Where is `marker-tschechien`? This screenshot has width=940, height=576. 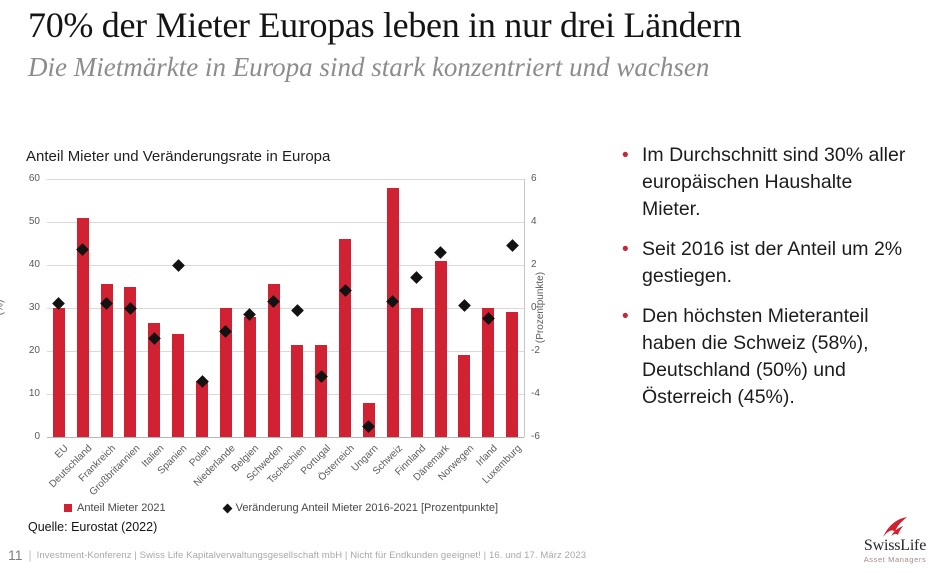 marker-tschechien is located at coordinates (297, 310).